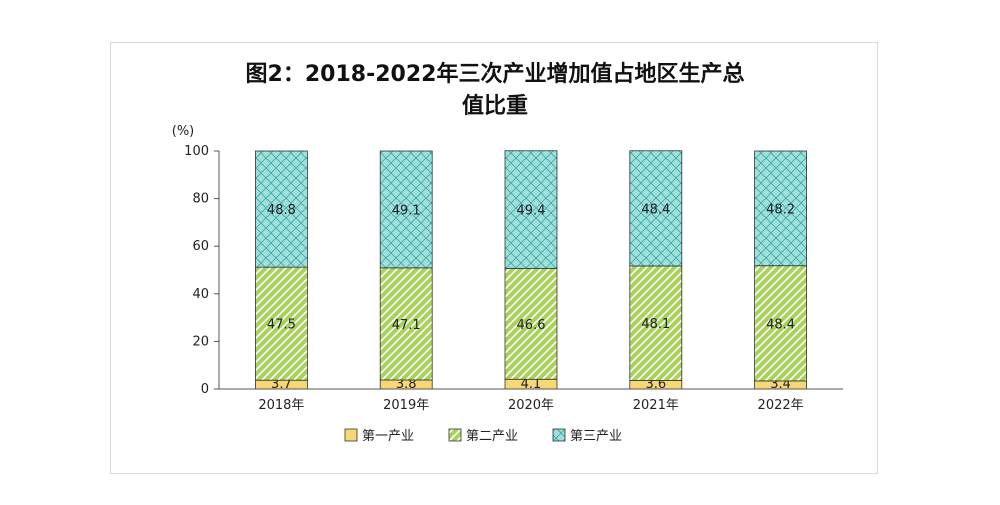 The height and width of the screenshot is (505, 1000). I want to click on x-tick-label: 2019年, so click(406, 405).